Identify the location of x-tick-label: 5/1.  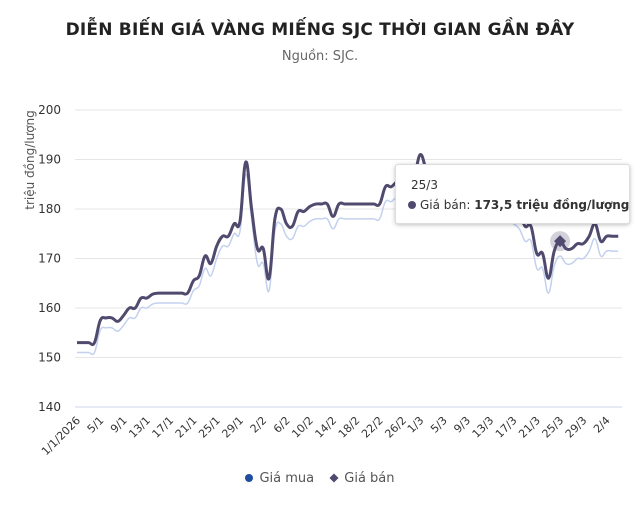
(96, 425).